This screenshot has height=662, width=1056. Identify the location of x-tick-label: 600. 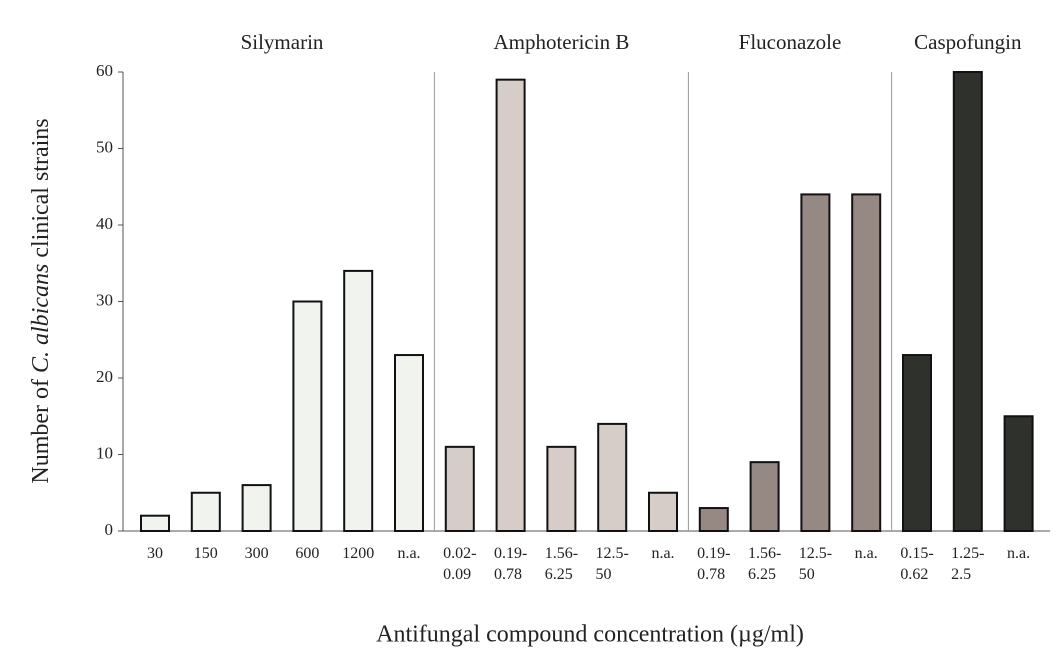
(307, 553).